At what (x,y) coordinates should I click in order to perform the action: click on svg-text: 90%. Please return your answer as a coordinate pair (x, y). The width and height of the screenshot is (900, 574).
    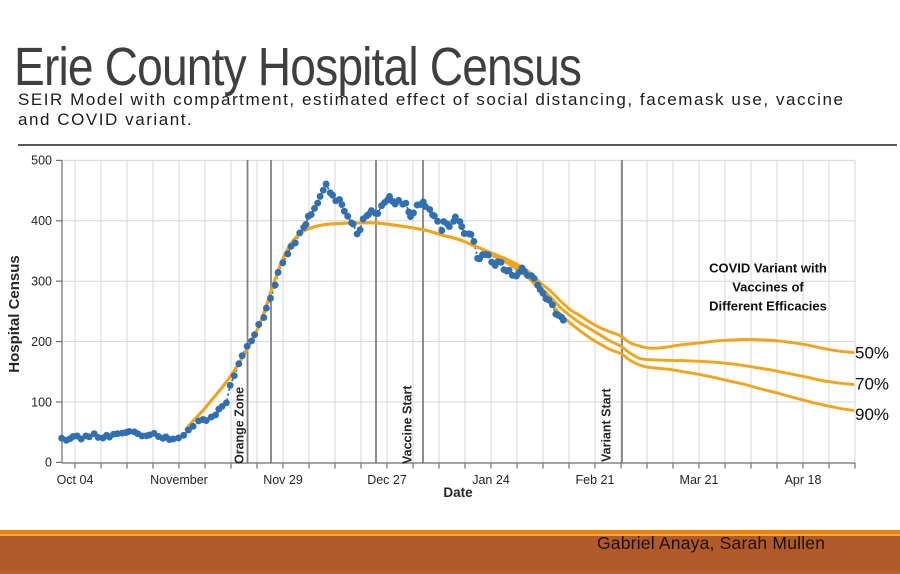
    Looking at the image, I should click on (872, 414).